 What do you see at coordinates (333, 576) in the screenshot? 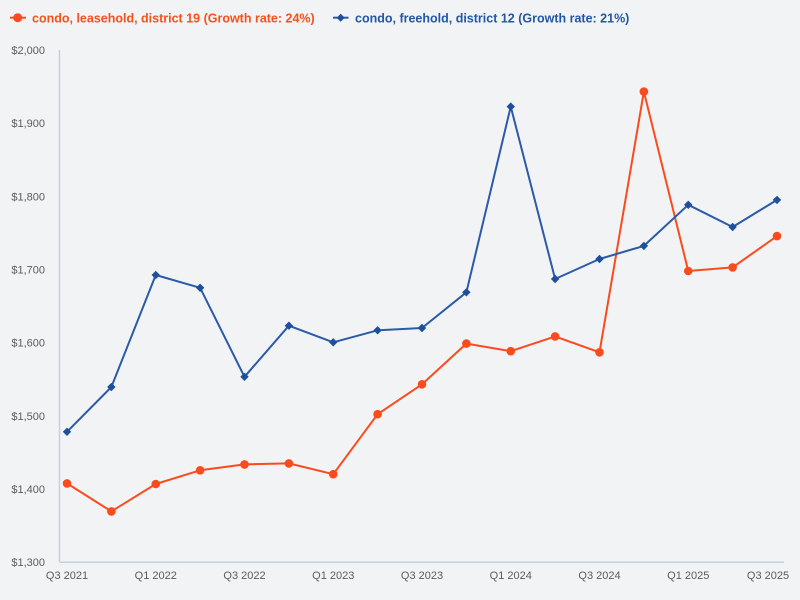
I see `svg-text: Q1 2023` at bounding box center [333, 576].